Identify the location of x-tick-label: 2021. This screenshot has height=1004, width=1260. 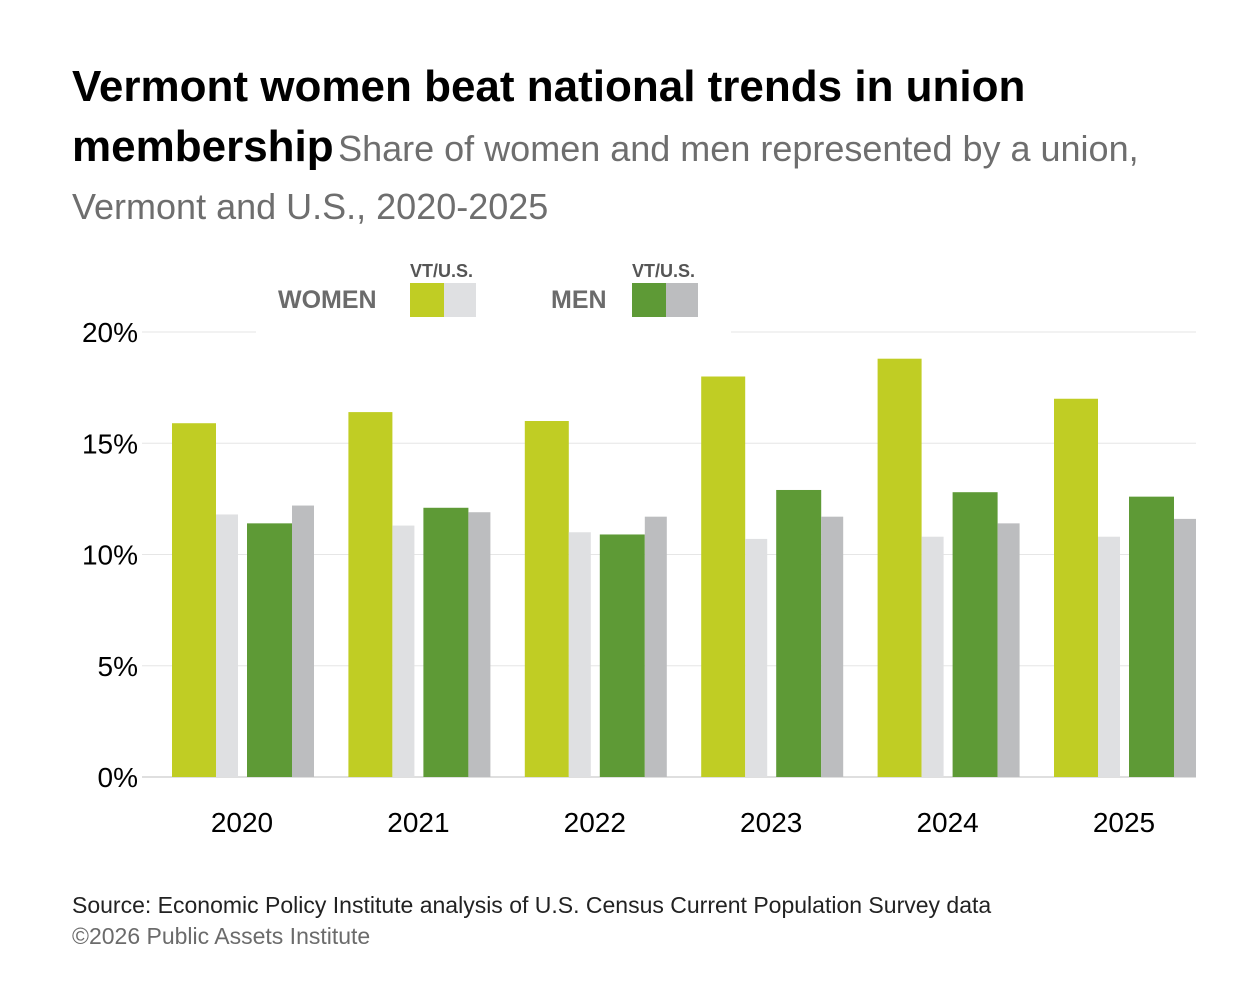
(418, 822).